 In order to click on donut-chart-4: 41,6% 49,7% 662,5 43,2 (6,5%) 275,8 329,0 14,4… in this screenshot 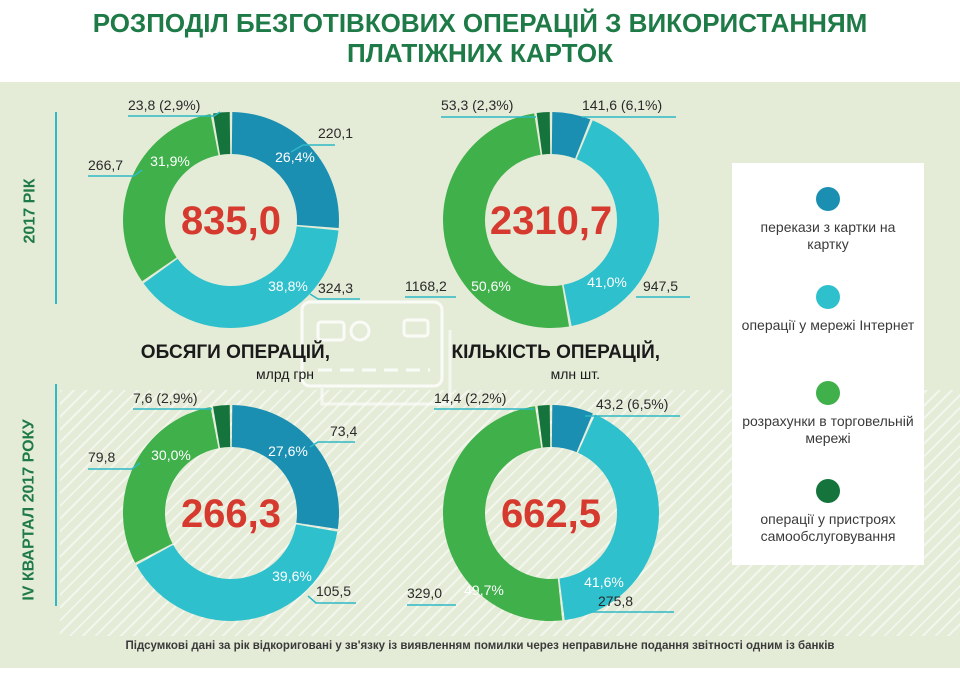, I will do `click(543, 505)`.